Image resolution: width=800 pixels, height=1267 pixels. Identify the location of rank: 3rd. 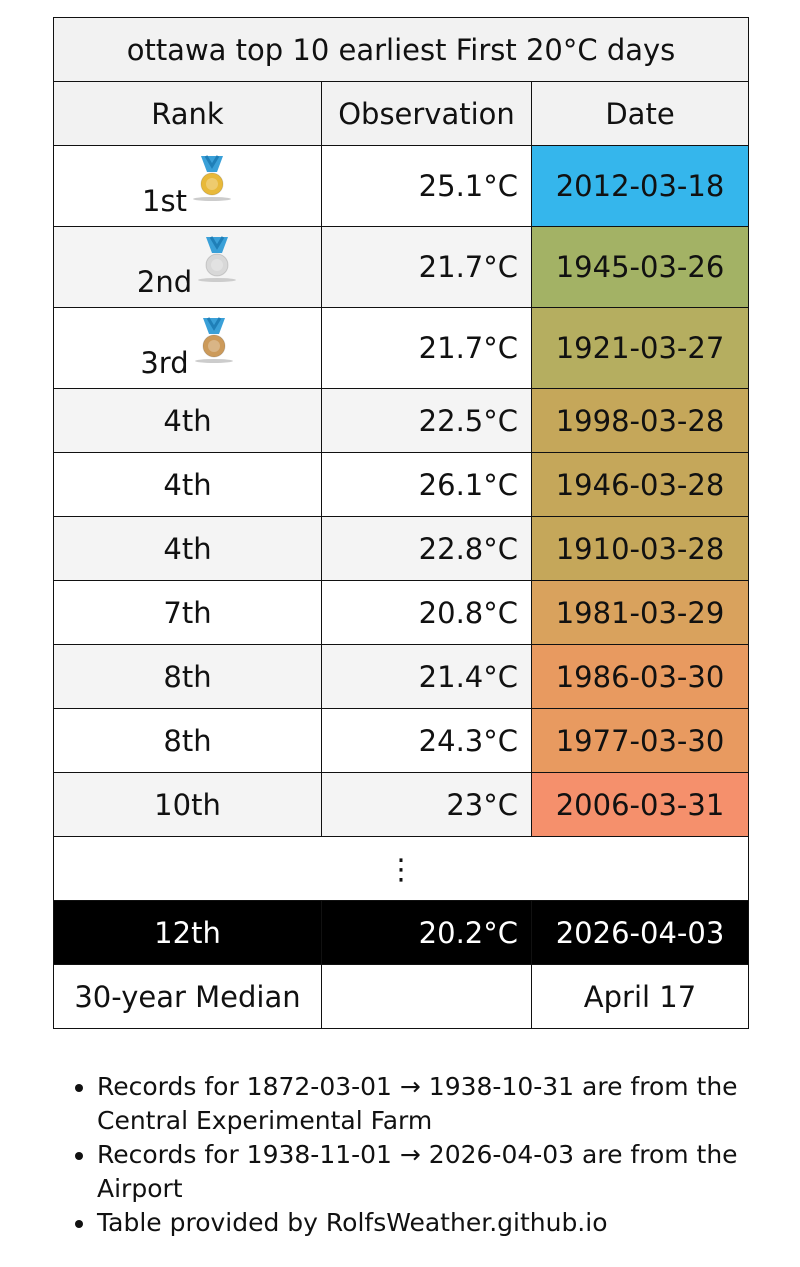
(164, 363).